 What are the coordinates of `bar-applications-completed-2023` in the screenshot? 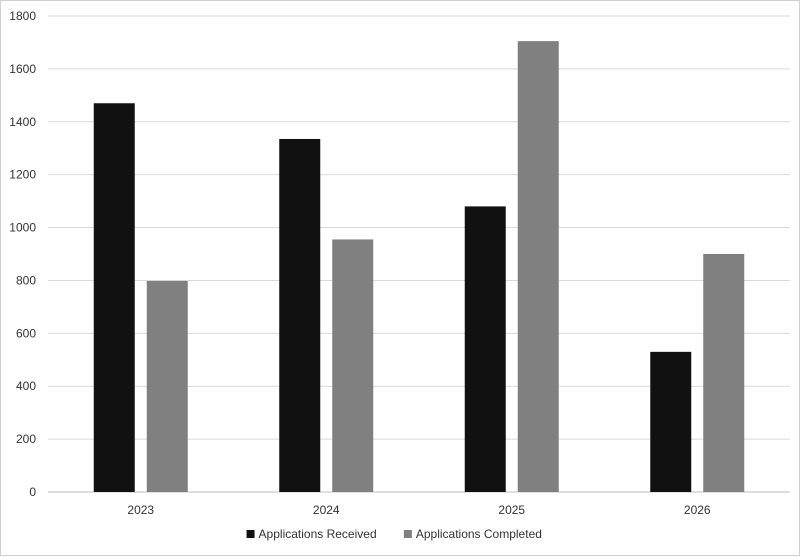 It's located at (167, 386).